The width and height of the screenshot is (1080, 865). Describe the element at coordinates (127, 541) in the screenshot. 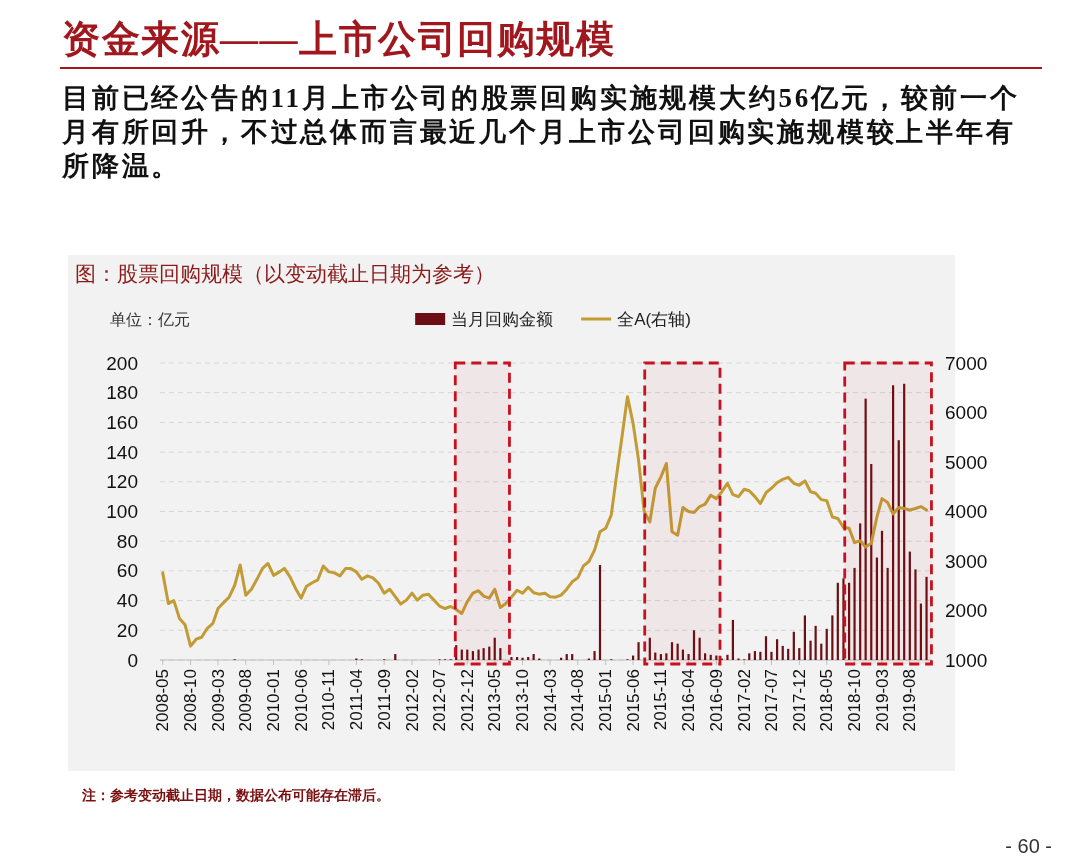

I see `y-tick-label: 80` at that location.